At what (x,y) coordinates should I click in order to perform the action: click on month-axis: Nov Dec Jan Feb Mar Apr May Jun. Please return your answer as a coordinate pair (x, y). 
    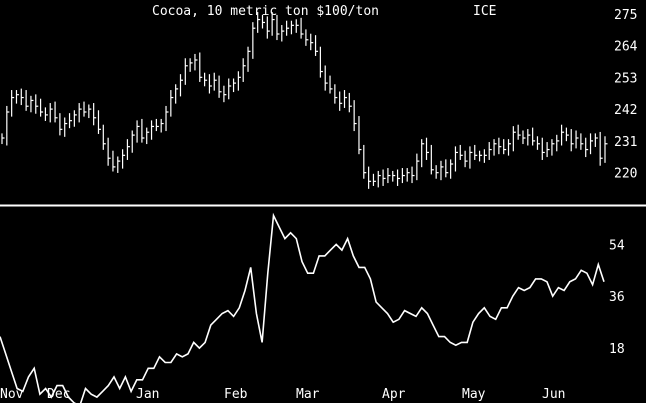
    Looking at the image, I should click on (282, 394).